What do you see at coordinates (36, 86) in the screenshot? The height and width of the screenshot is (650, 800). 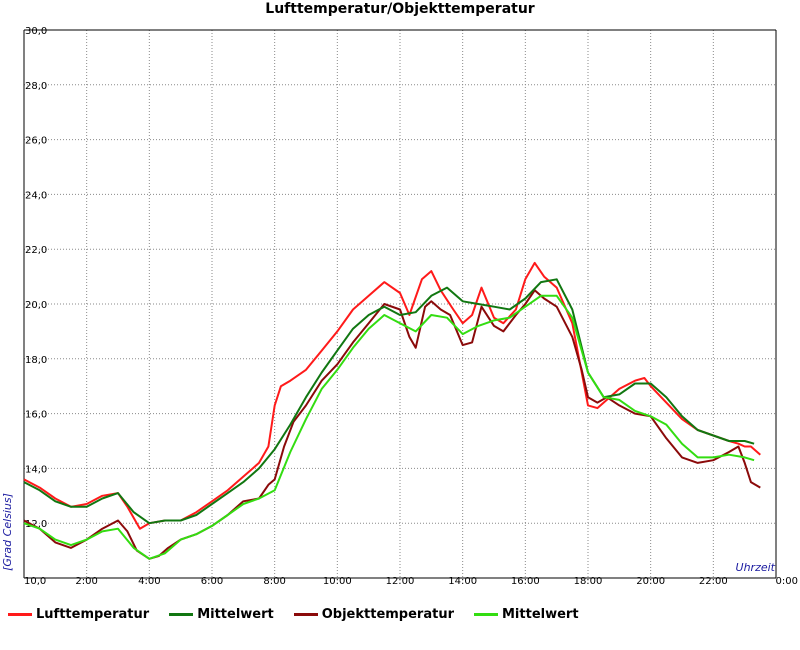 I see `y-tick-label: 28,0` at bounding box center [36, 86].